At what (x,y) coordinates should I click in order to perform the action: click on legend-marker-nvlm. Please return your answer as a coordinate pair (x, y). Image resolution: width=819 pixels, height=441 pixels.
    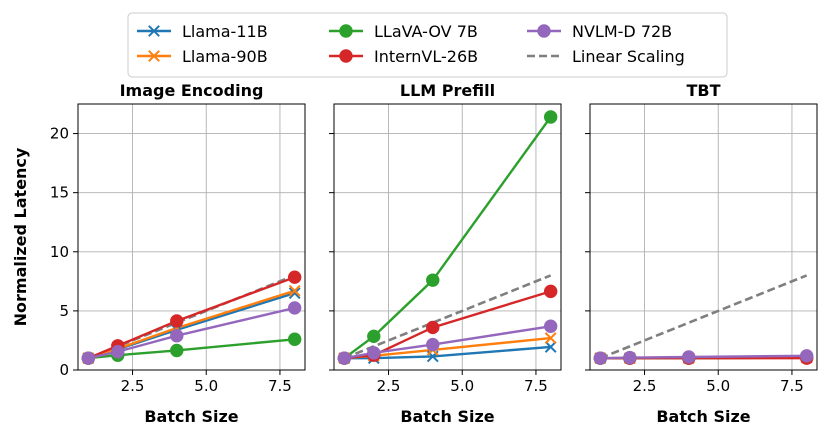
    Looking at the image, I should click on (544, 31).